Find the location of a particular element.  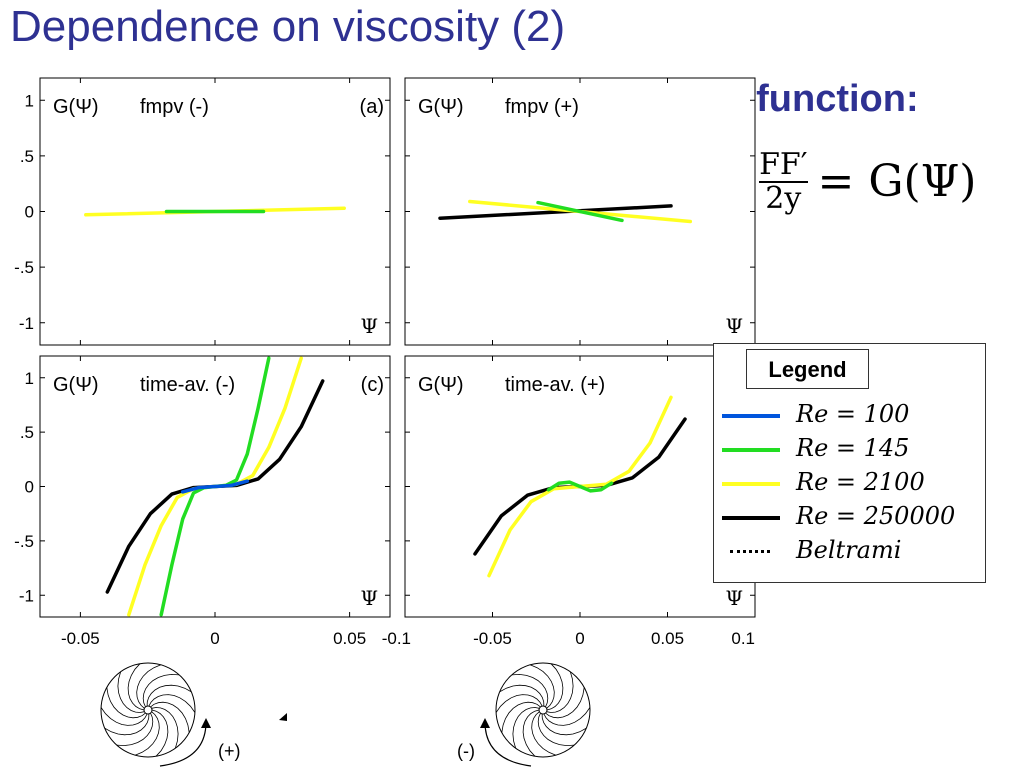

legend-label: Re = 145 is located at coordinates (853, 448).